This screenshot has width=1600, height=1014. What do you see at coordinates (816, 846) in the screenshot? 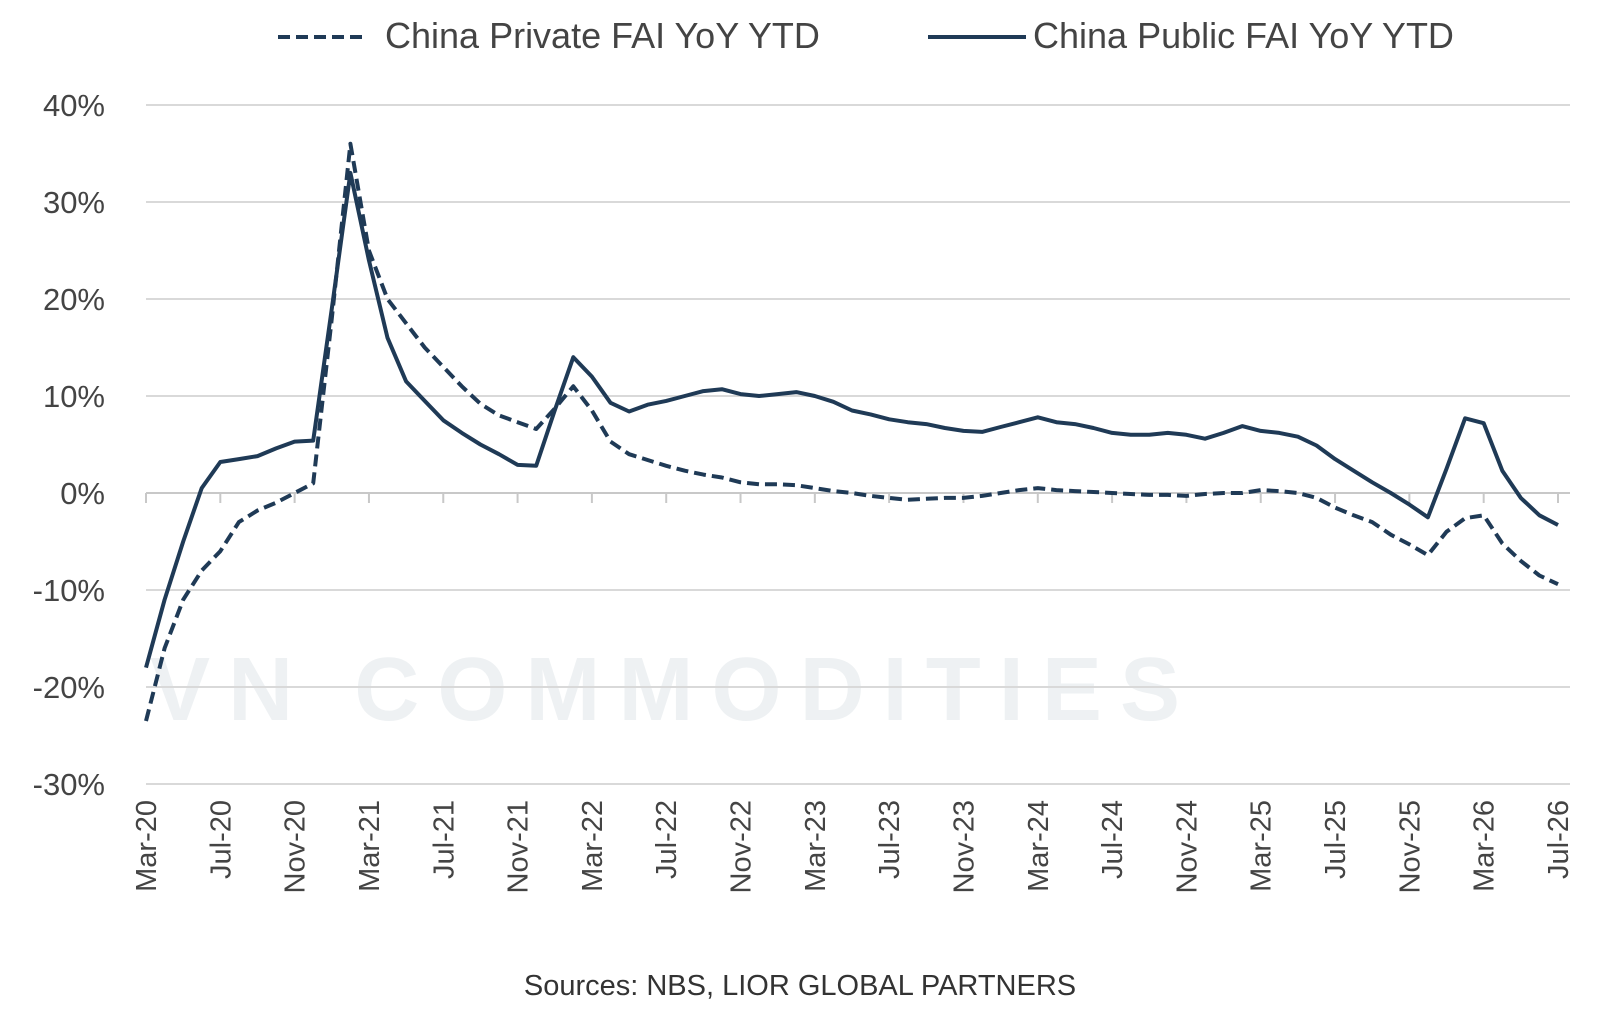
I see `x-tick-label: Mar-23` at bounding box center [816, 846].